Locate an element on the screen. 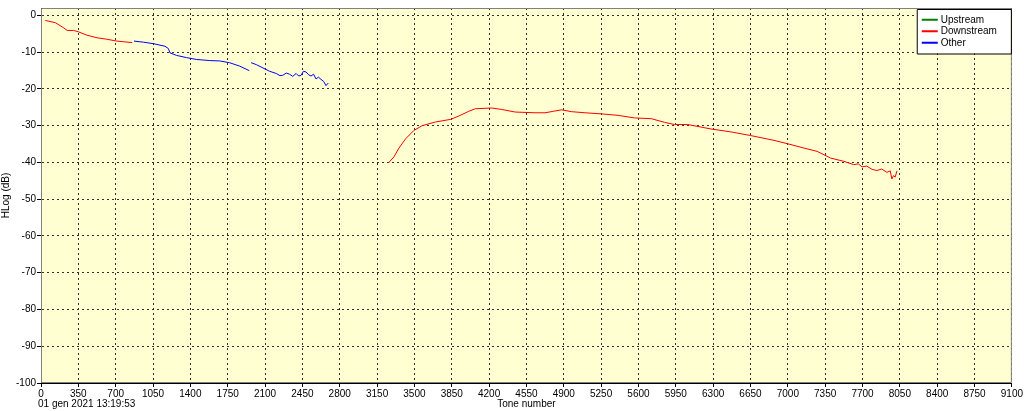  x-tick-label: 9100 is located at coordinates (1012, 393).